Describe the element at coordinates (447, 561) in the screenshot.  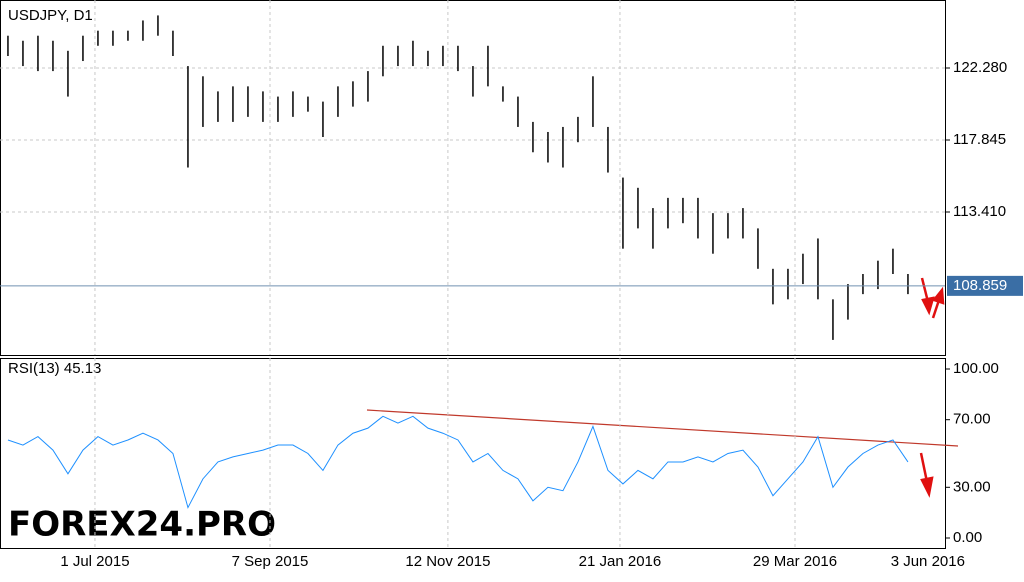
I see `x-tick-label: 12 Nov 2015` at that location.